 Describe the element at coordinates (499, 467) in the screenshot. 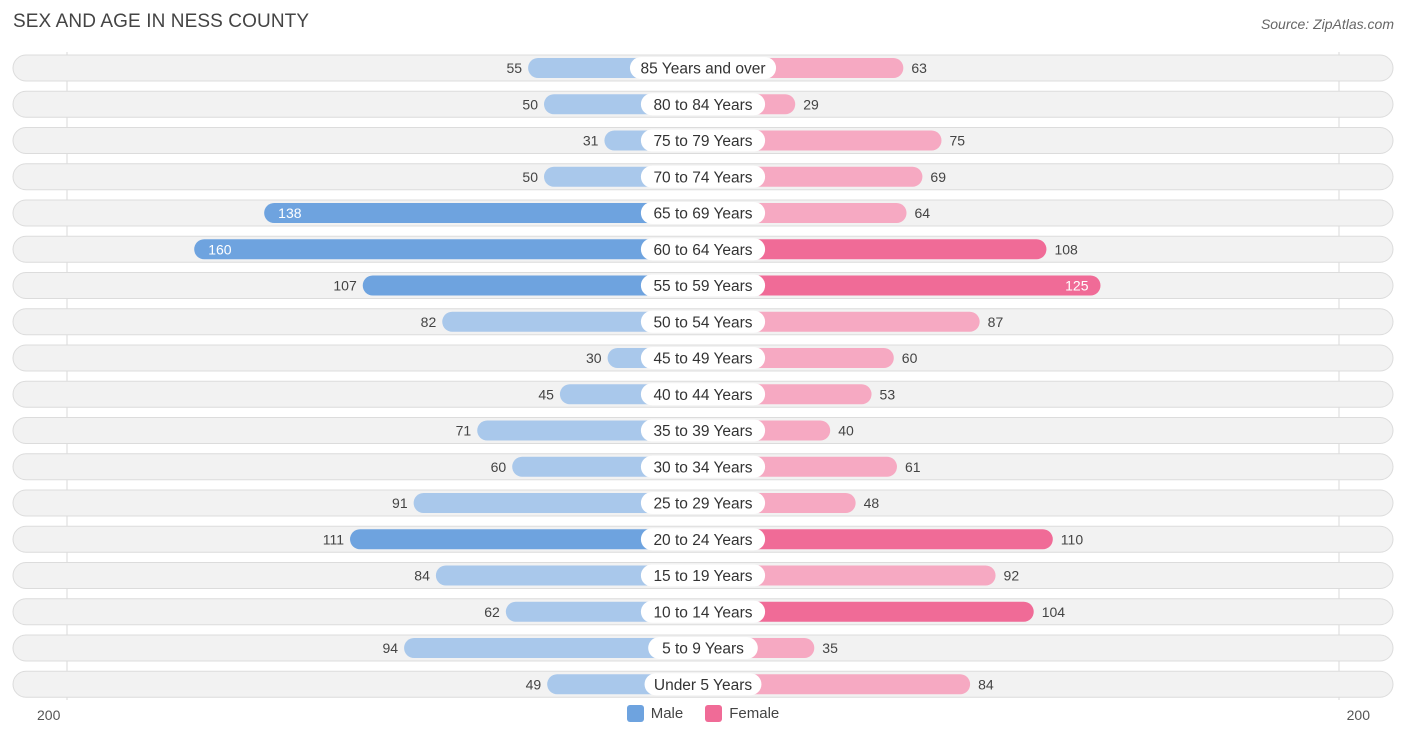

I see `value-label-male: 60` at that location.